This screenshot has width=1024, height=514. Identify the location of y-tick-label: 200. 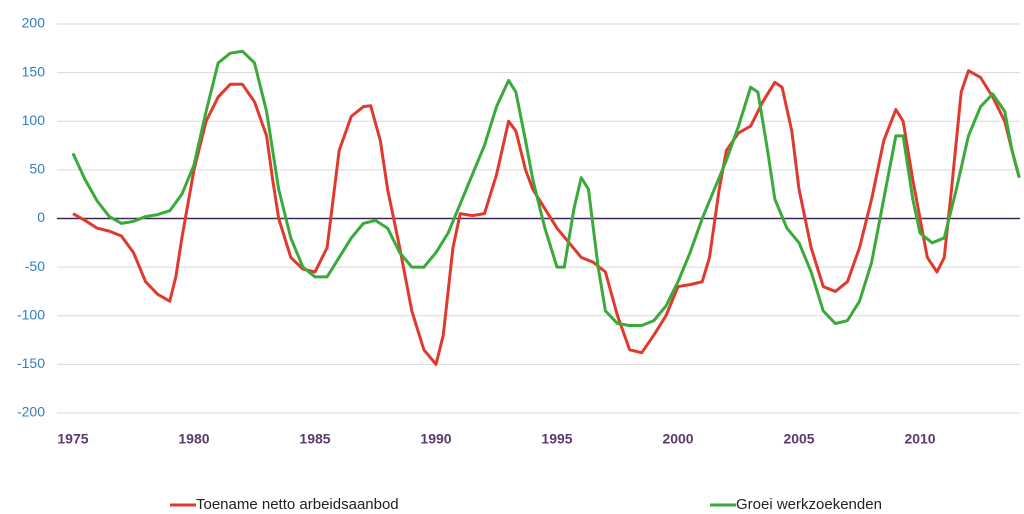
(34, 23).